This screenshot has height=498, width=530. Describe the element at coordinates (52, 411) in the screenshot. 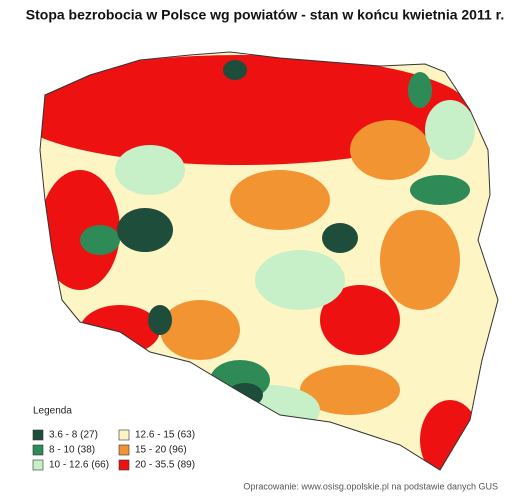

I see `legend-title: Legenda` at that location.